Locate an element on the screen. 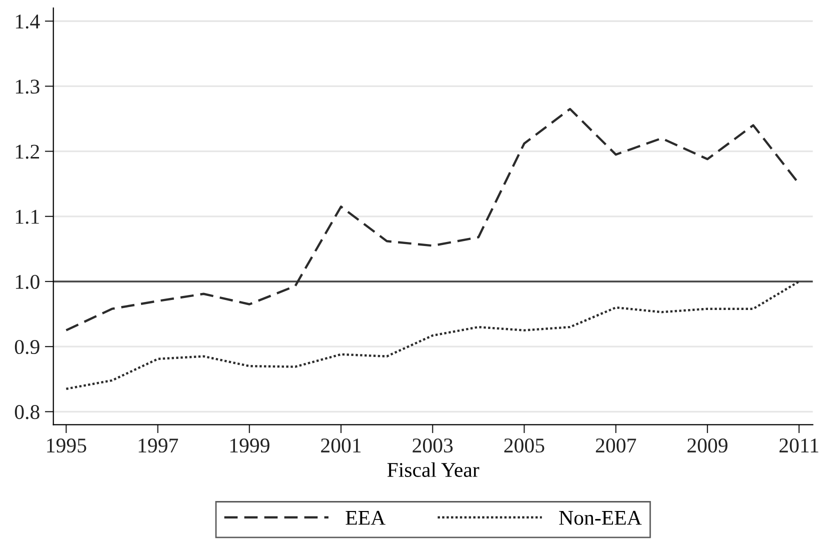 This screenshot has height=541, width=821. y-tick-label: 1.3 is located at coordinates (28, 87).